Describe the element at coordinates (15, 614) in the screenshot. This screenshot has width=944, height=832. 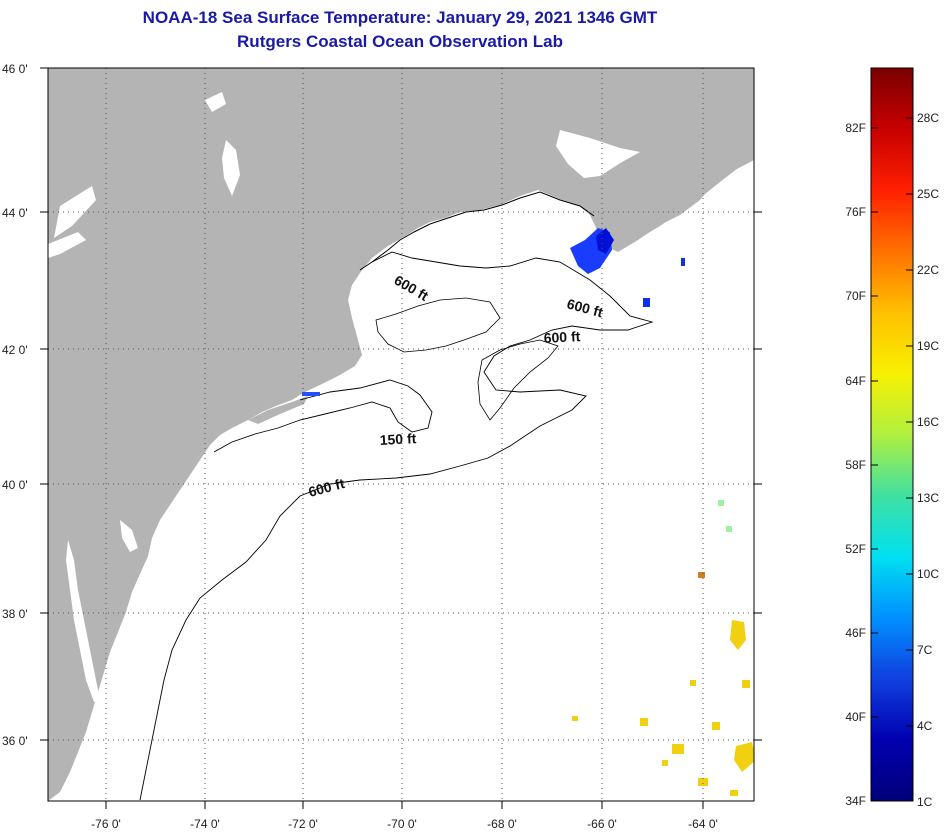
I see `lat-label: 38 0'` at that location.